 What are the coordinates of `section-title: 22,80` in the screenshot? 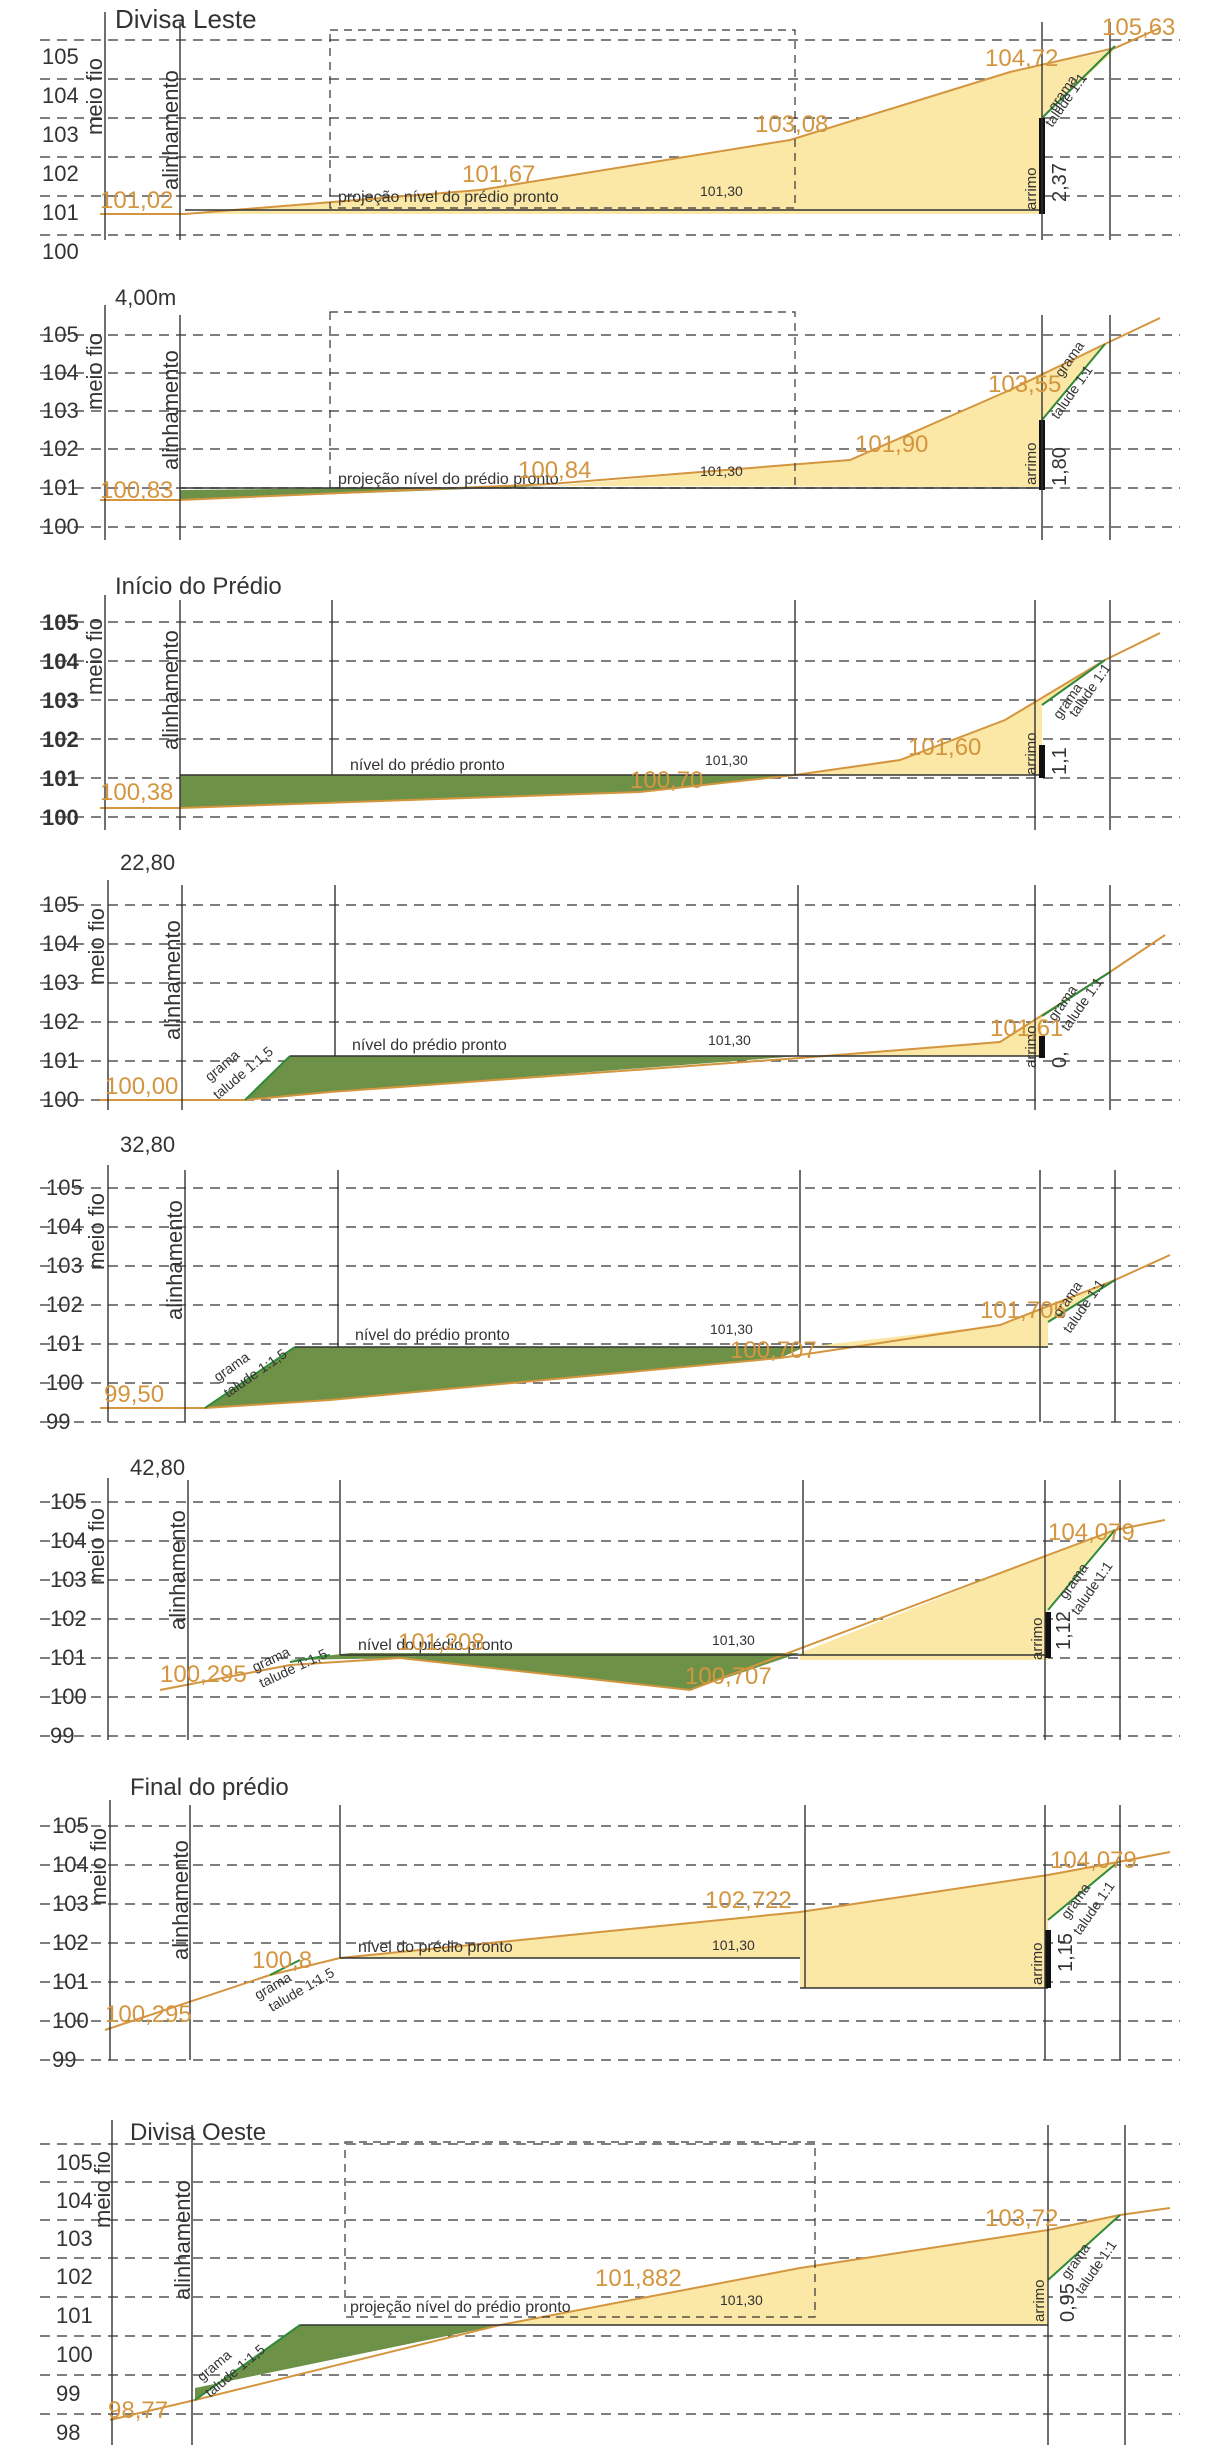 It's located at (147, 862).